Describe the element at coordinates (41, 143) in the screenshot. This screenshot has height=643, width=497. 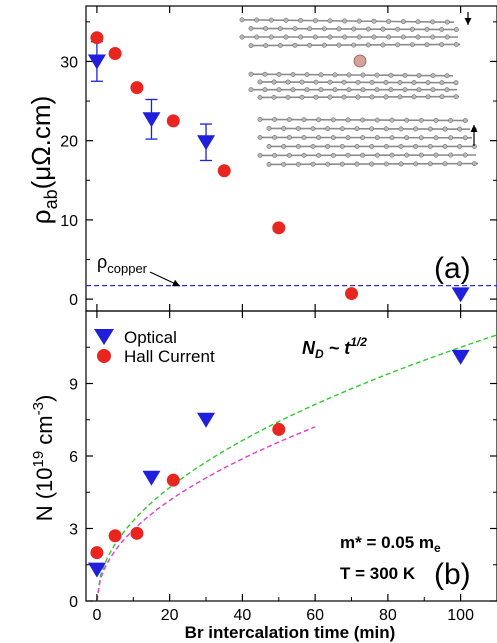
I see `ylabel-a-units: (μΩ.cm)` at that location.